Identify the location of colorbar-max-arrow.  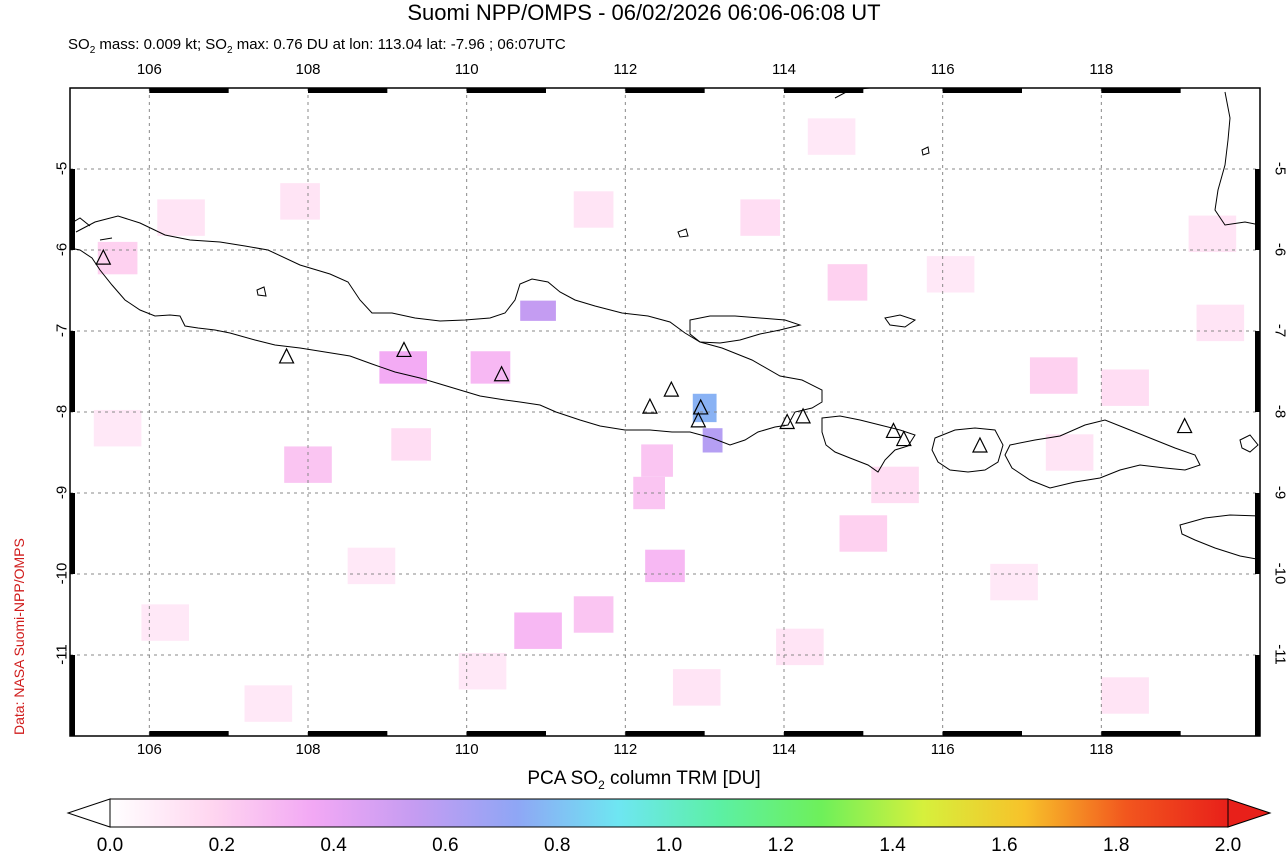
(1249, 813).